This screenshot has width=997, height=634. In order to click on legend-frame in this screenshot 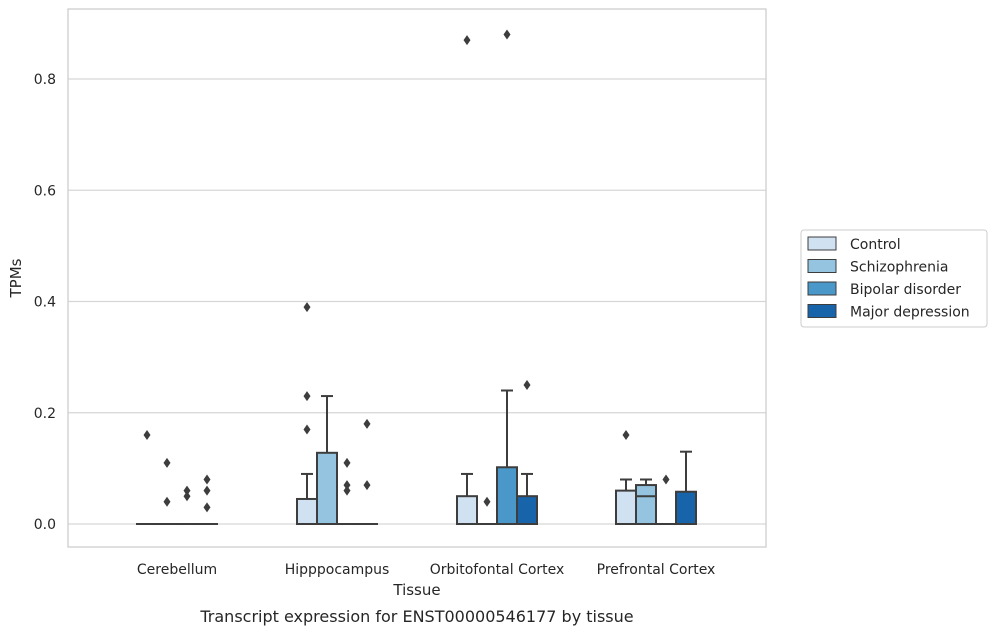, I will do `click(894, 278)`.